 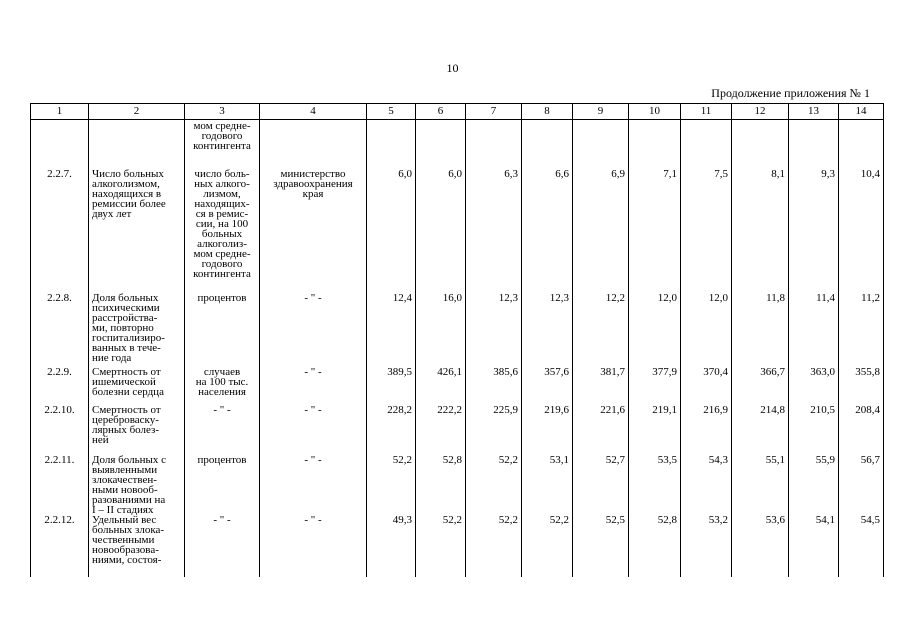 I want to click on value-cell: 228,2, so click(x=391, y=430).